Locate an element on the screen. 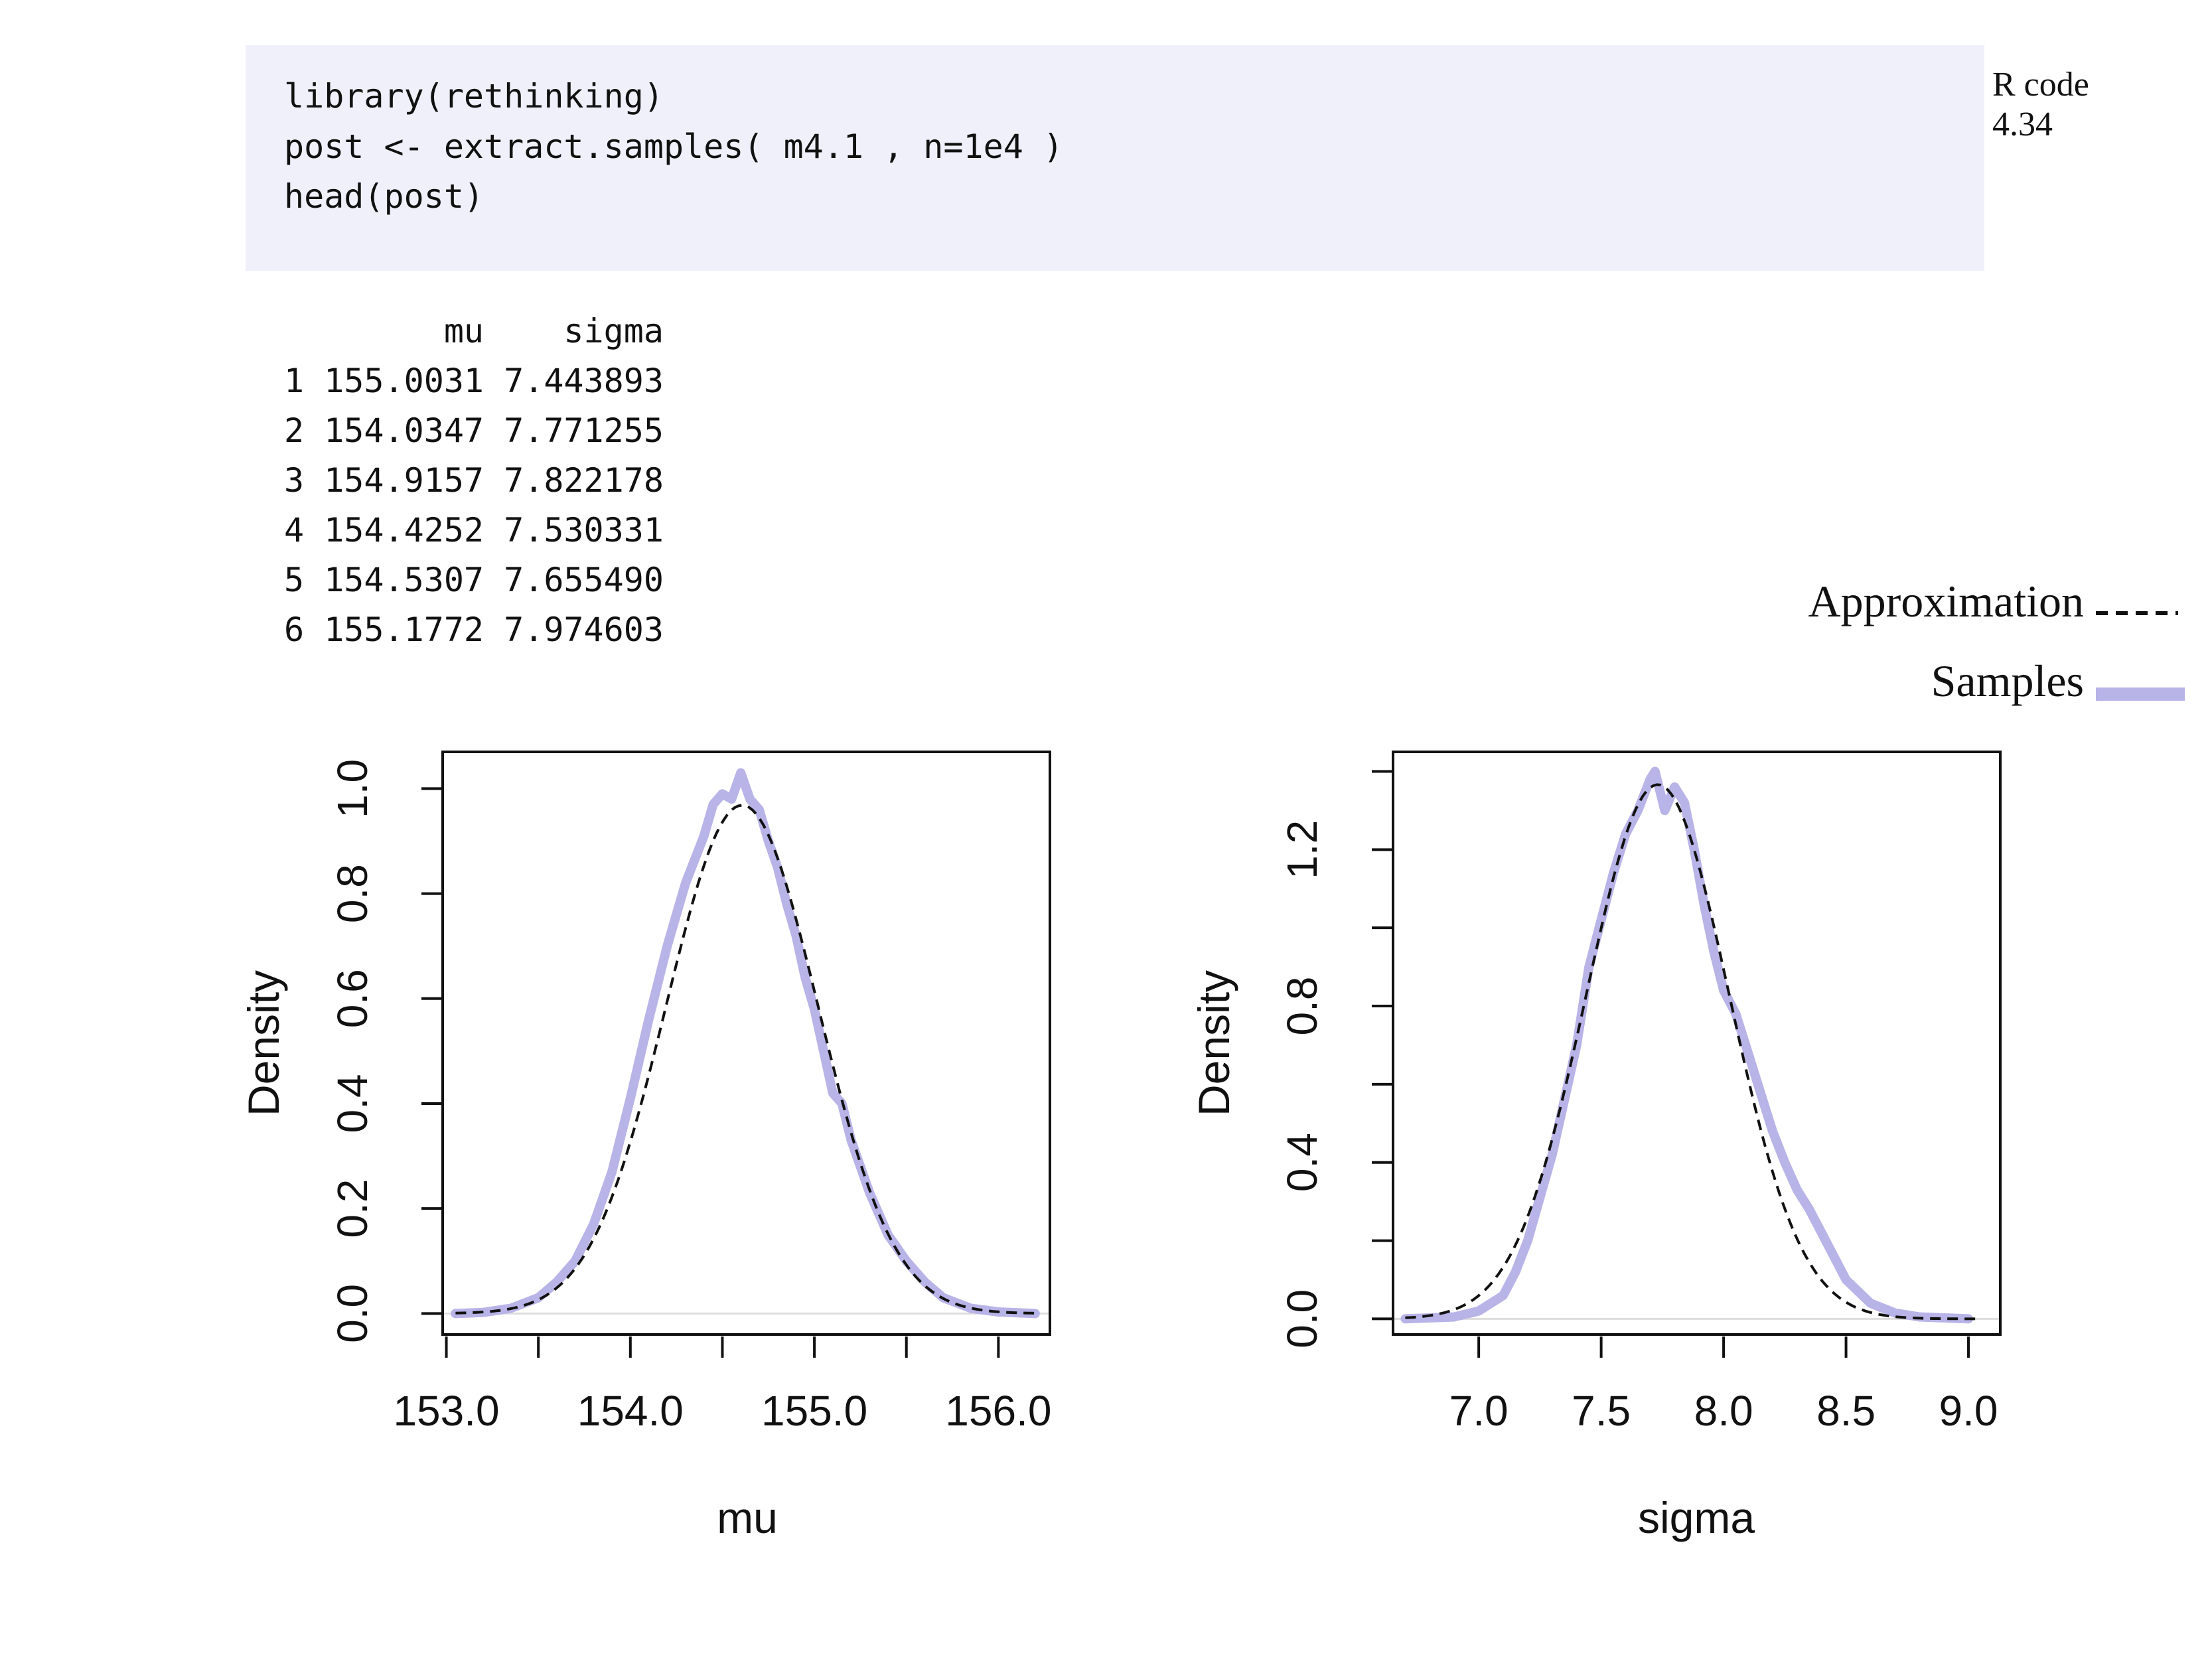 Image resolution: width=2212 pixels, height=1659 pixels. output-row: 3 154.9157 7.822178 is located at coordinates (474, 480).